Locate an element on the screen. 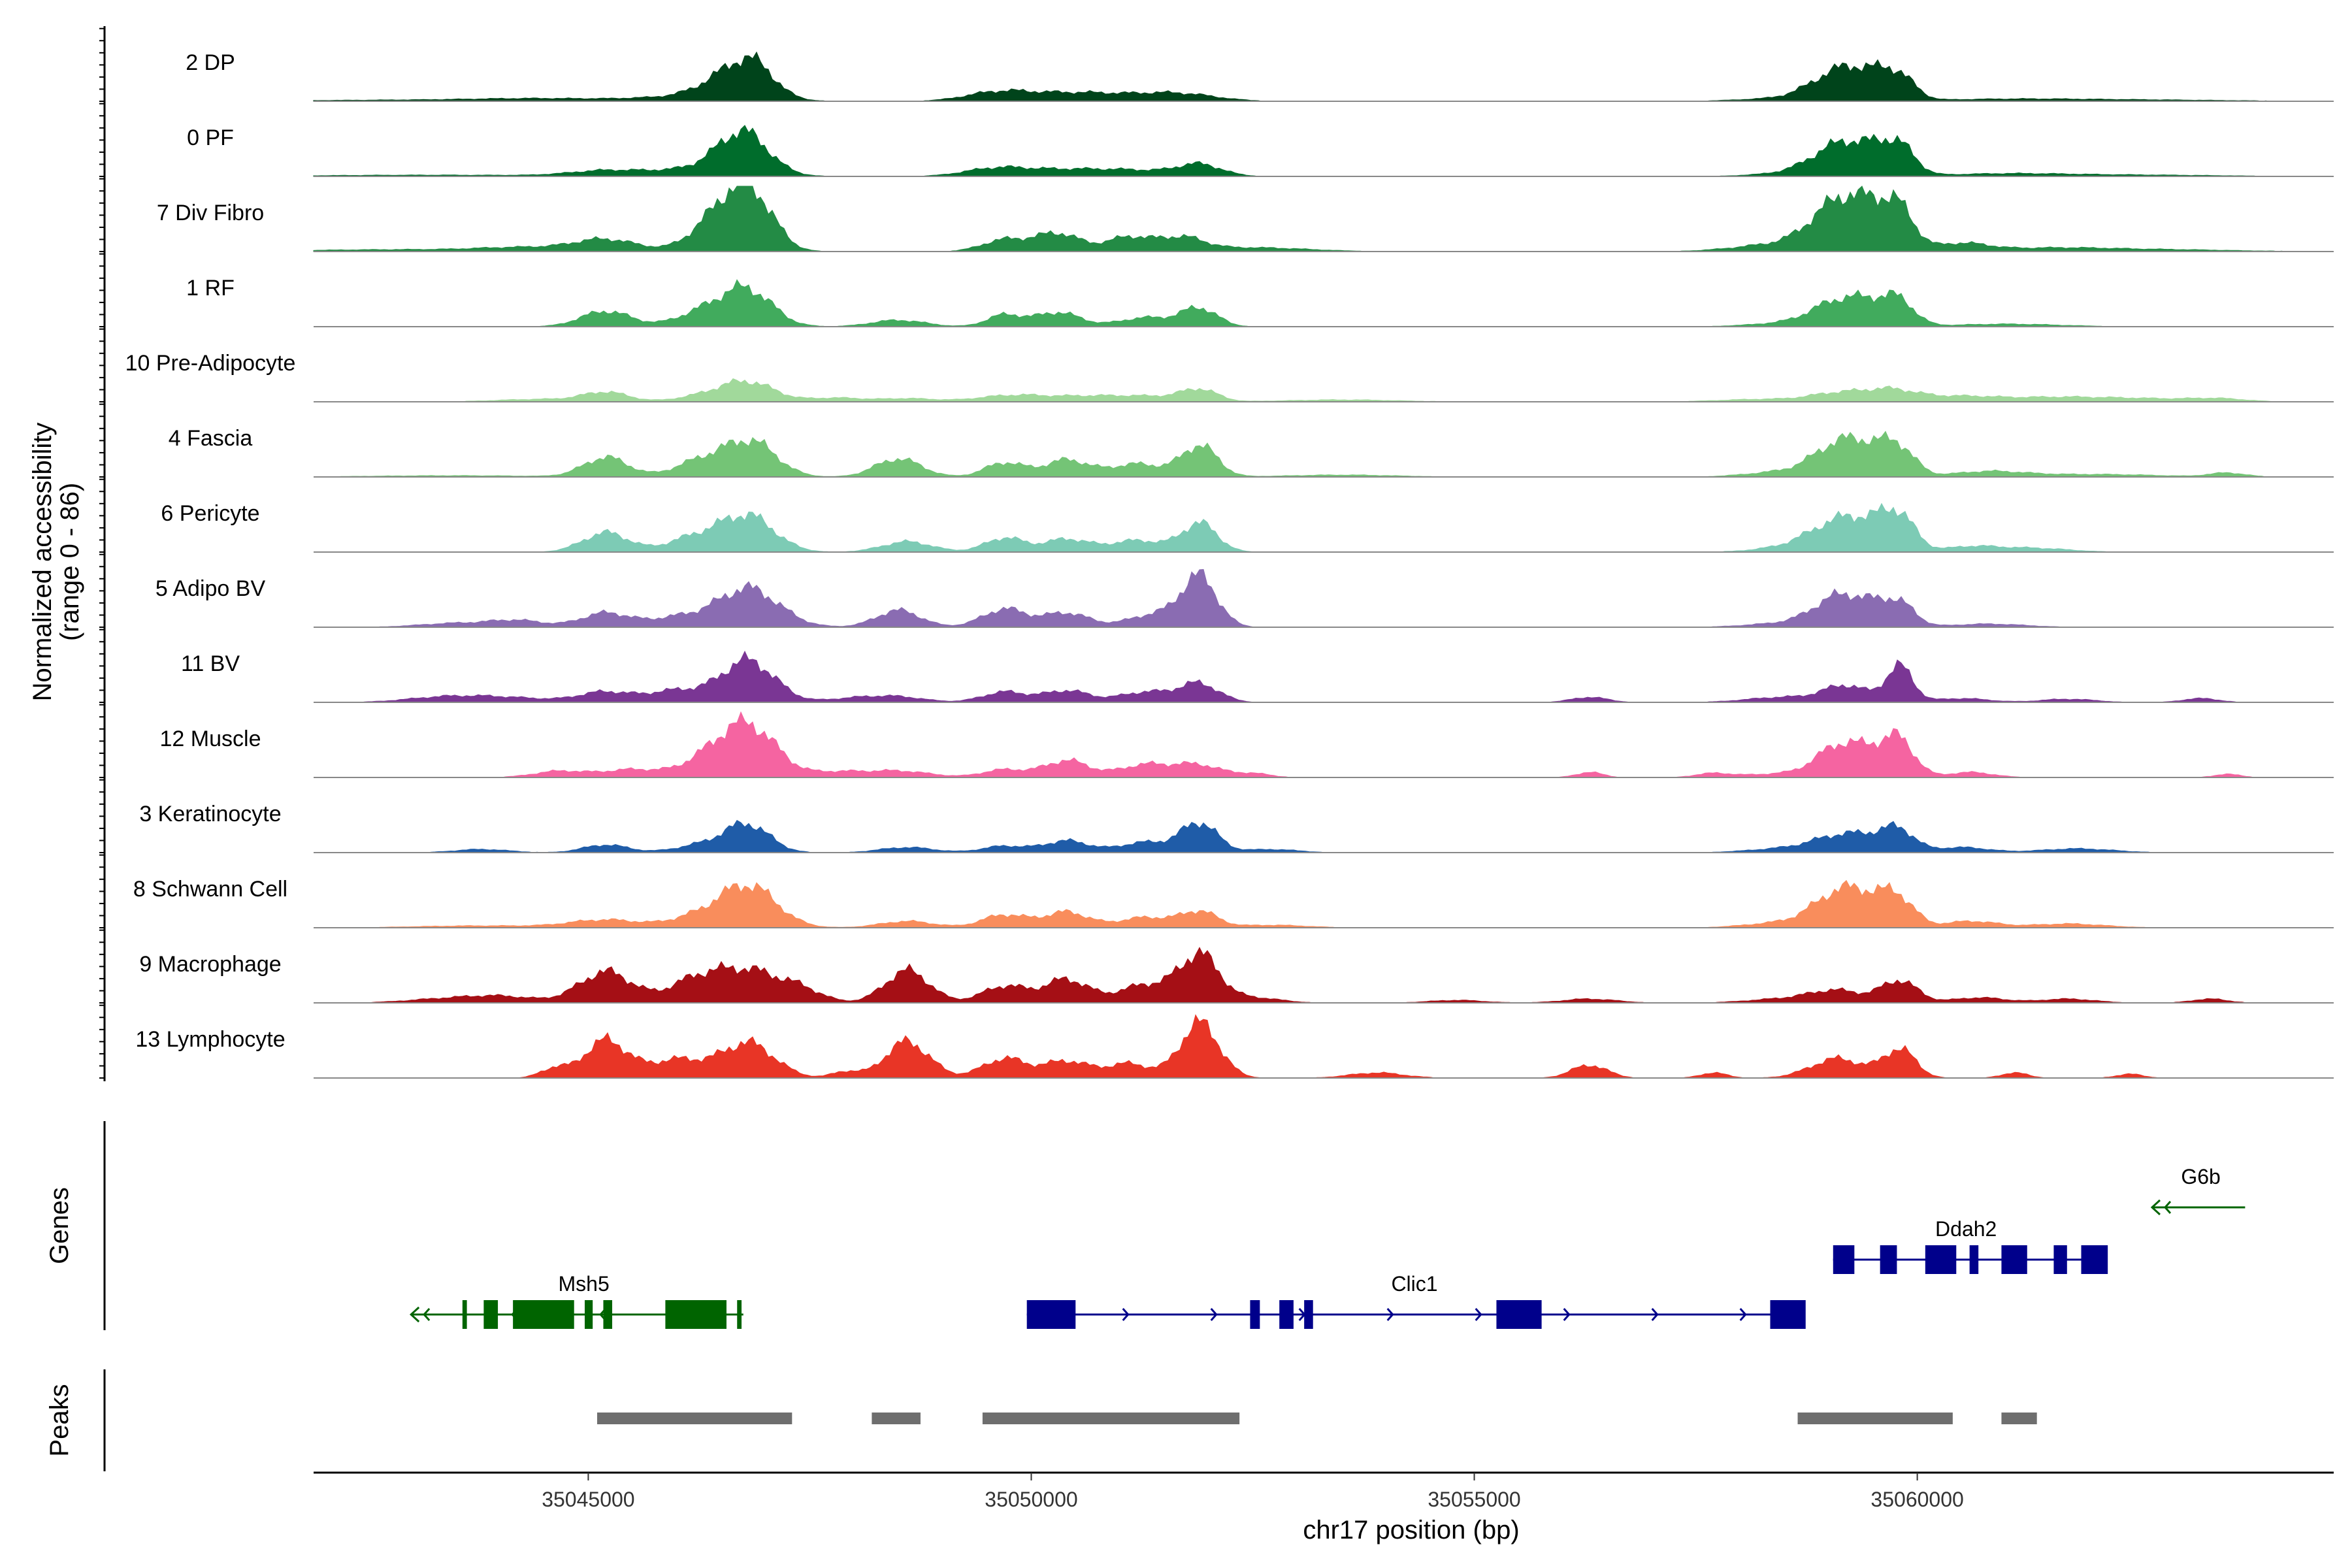 The width and height of the screenshot is (2352, 1568). coverage-track: 1 RF is located at coordinates (1260, 301).